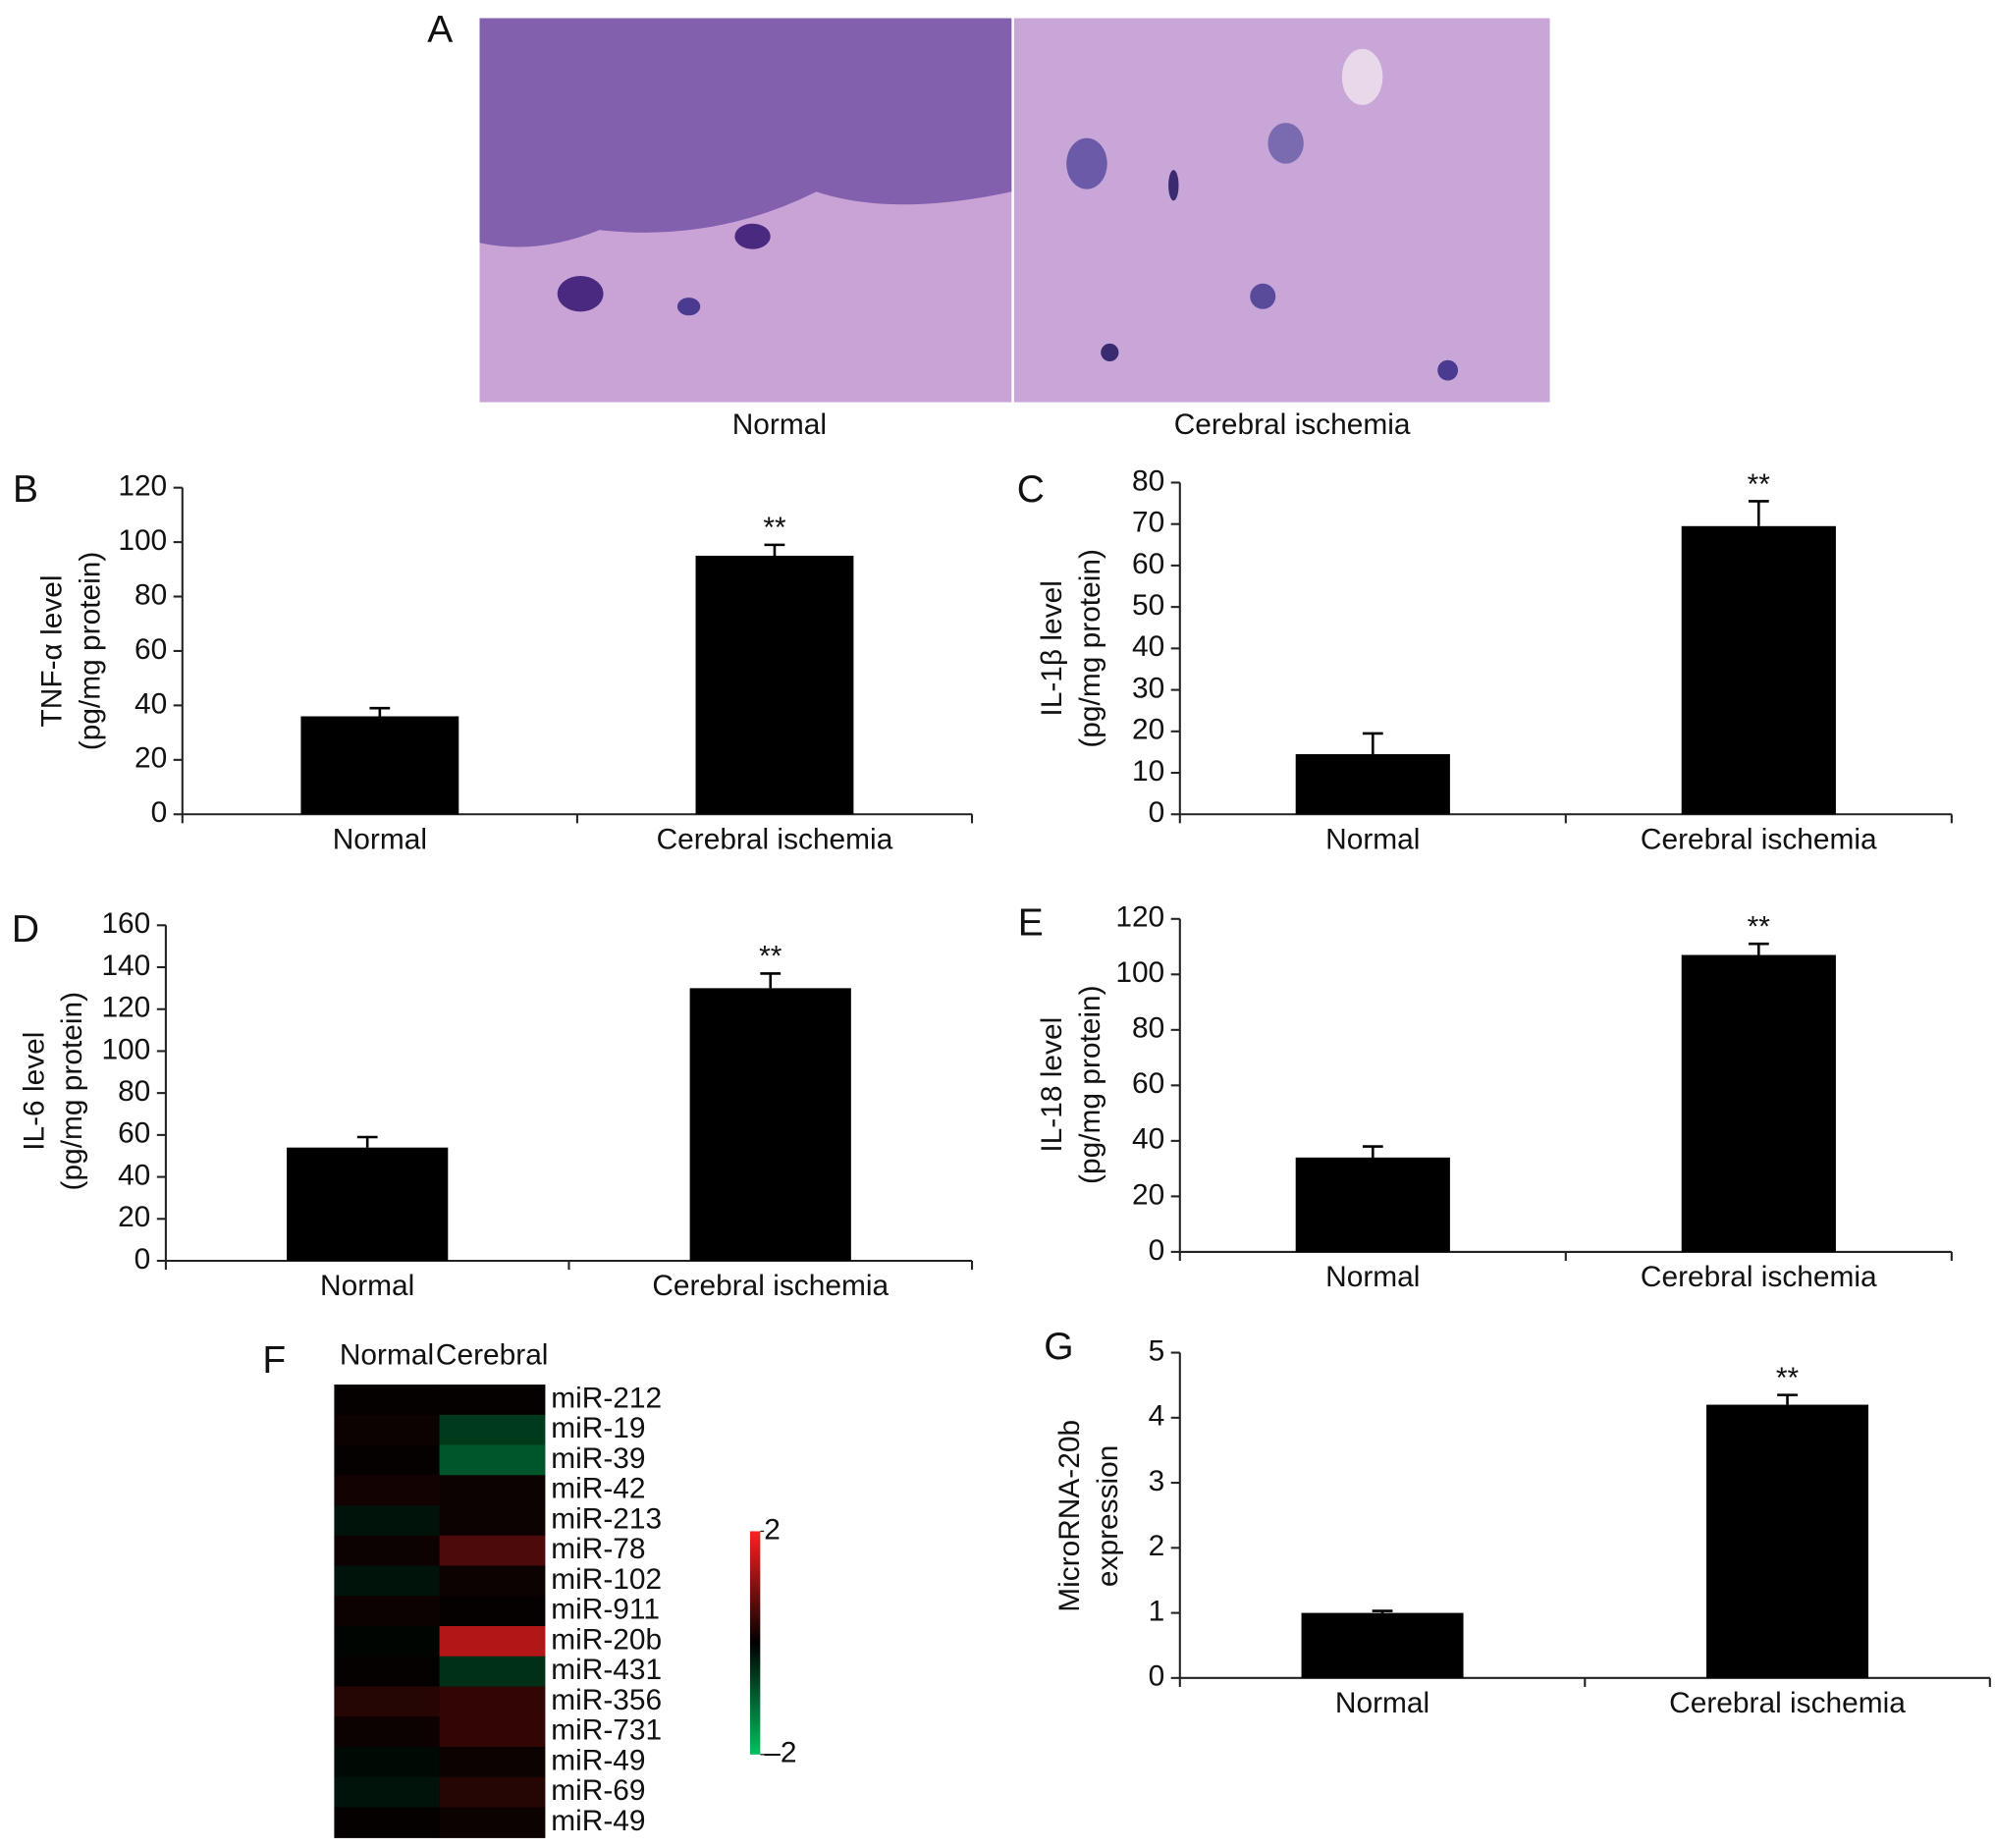  Describe the element at coordinates (274, 1360) in the screenshot. I see `panel-letter: F` at that location.